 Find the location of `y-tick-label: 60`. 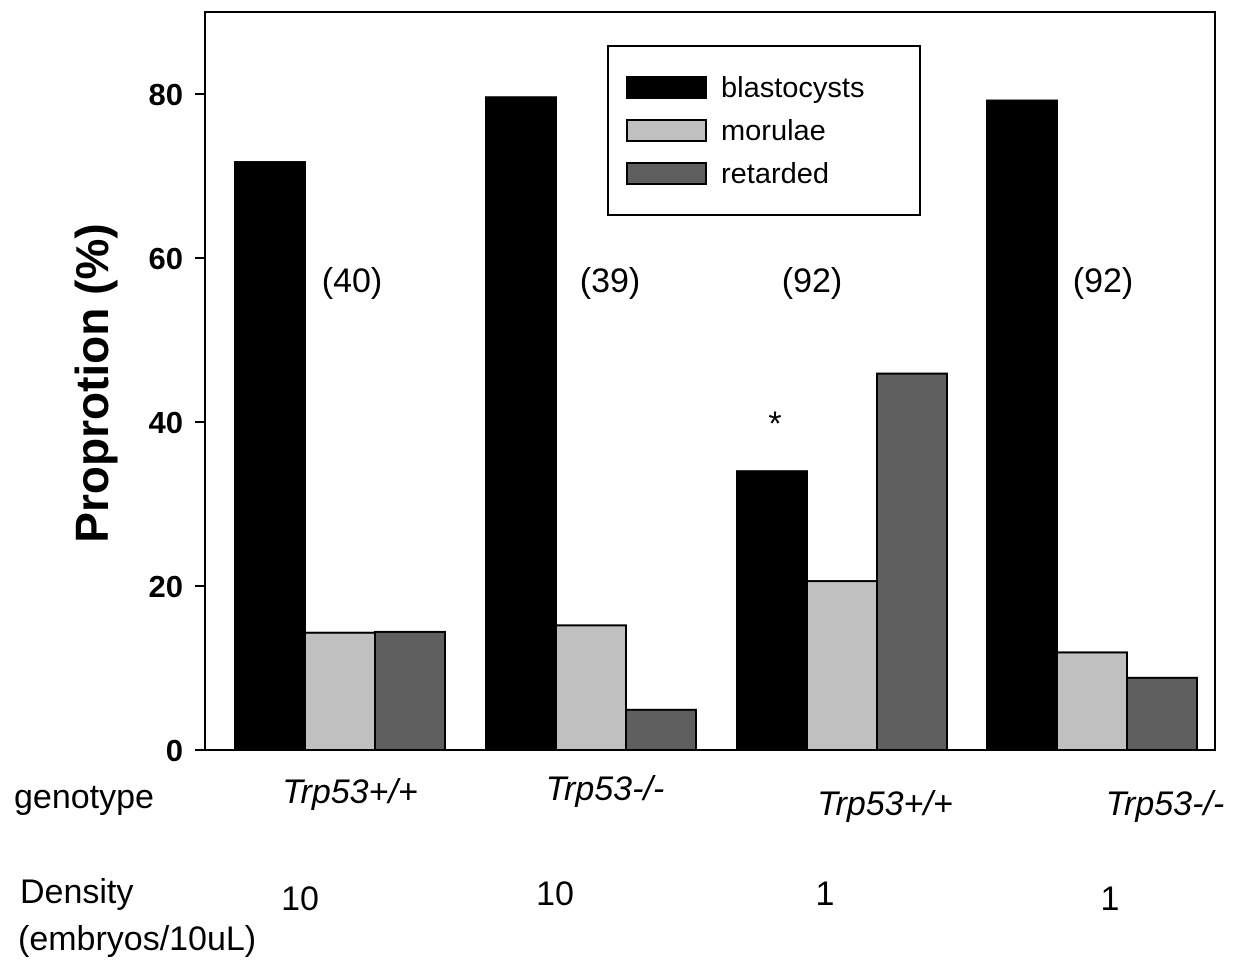

y-tick-label: 60 is located at coordinates (166, 258).